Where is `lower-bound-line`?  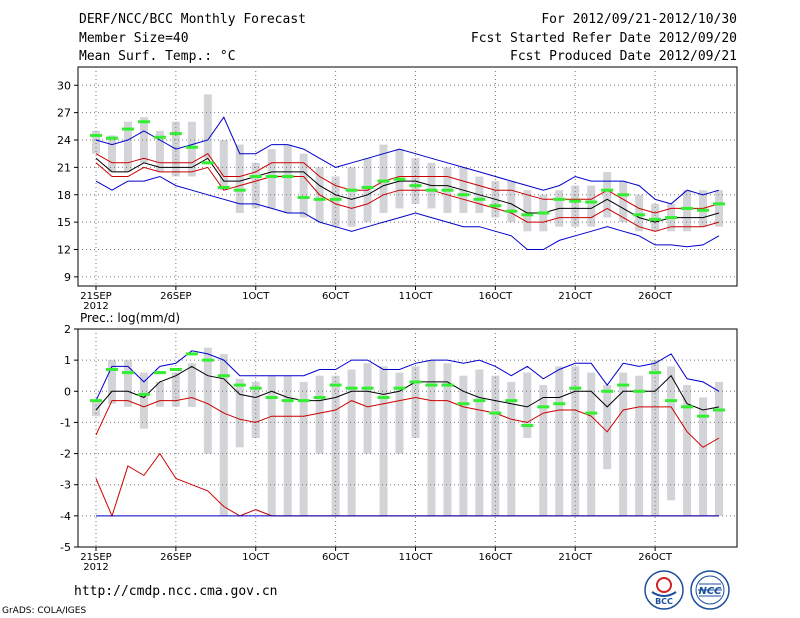 lower-bound-line is located at coordinates (407, 212).